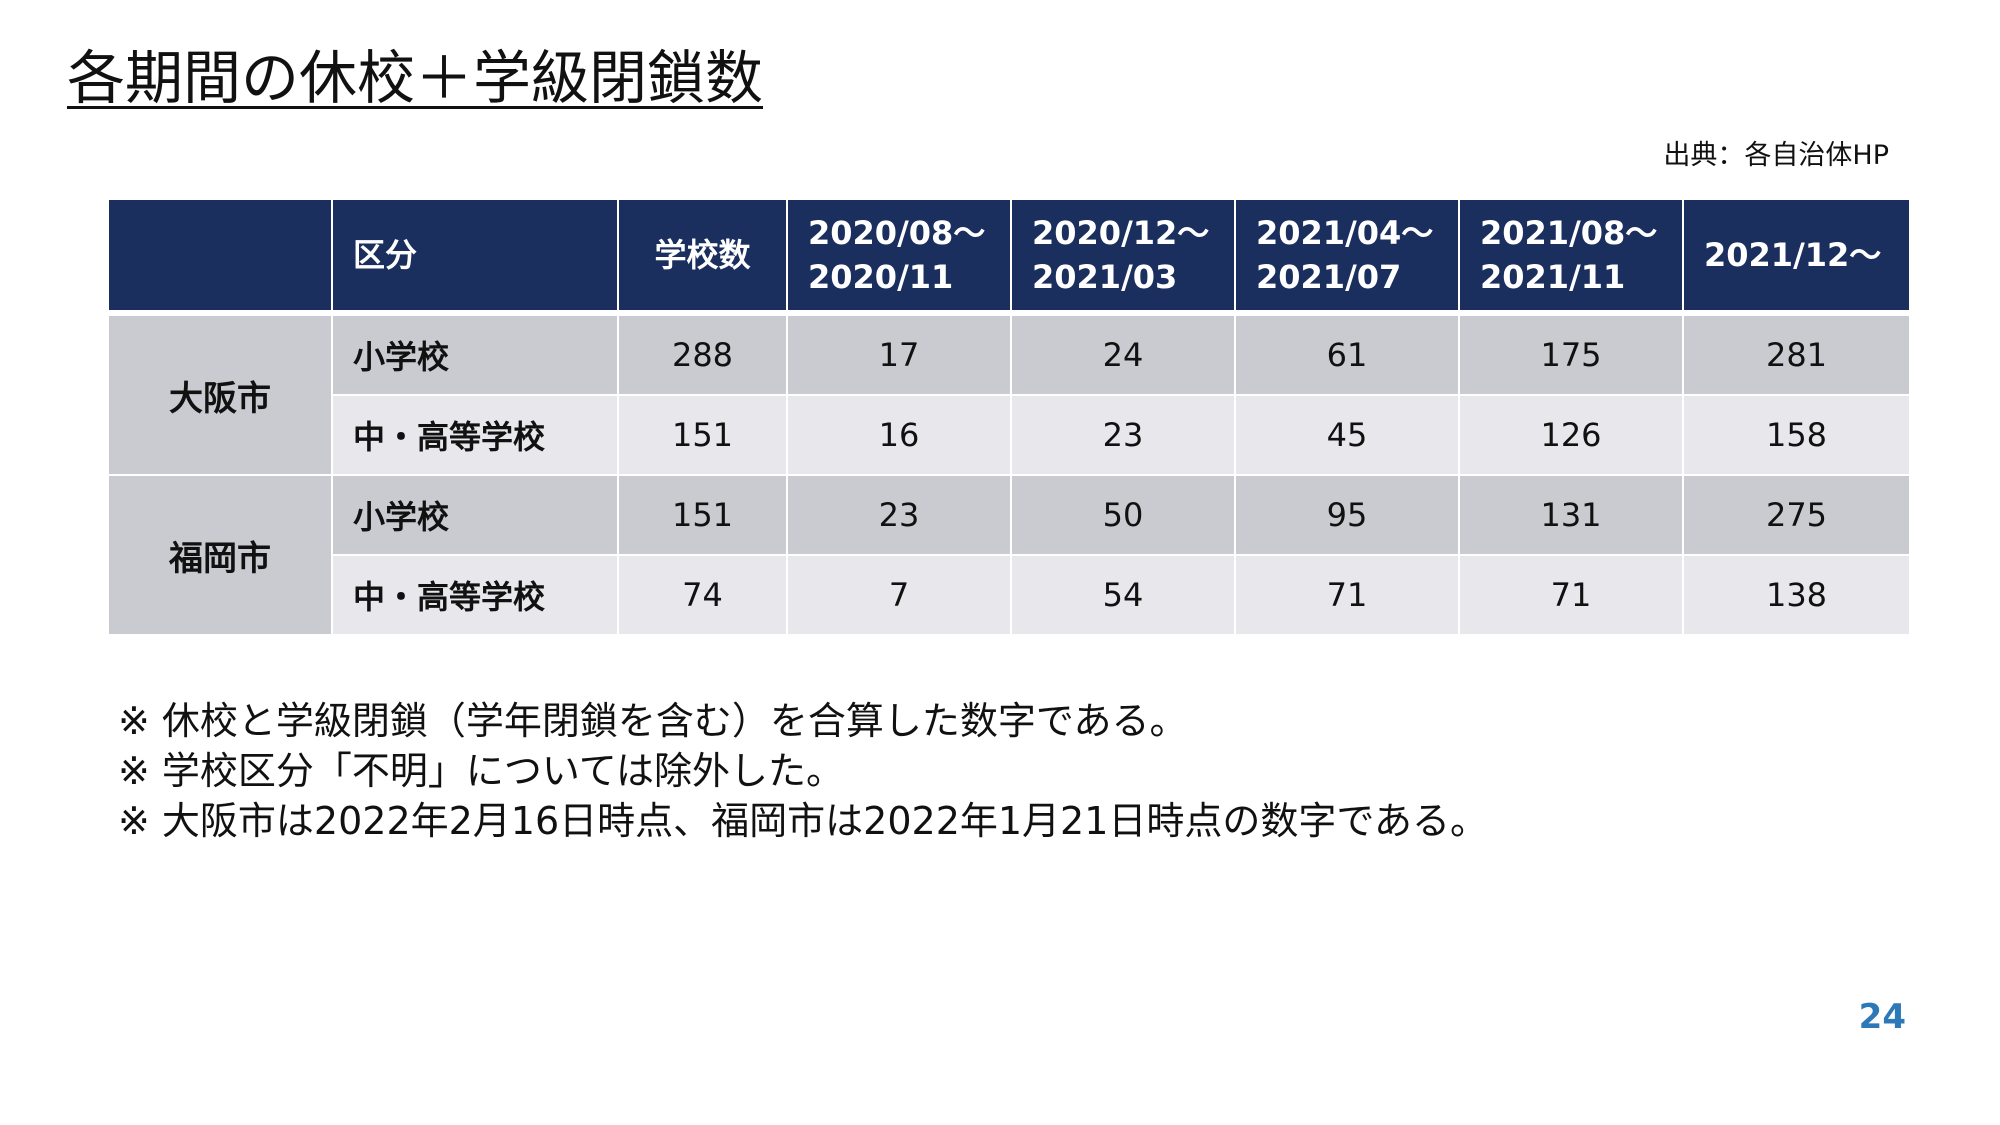 The image size is (2000, 1125). Describe the element at coordinates (415, 78) in the screenshot. I see `page-title: 各期間の休校＋学級閉鎖数` at that location.